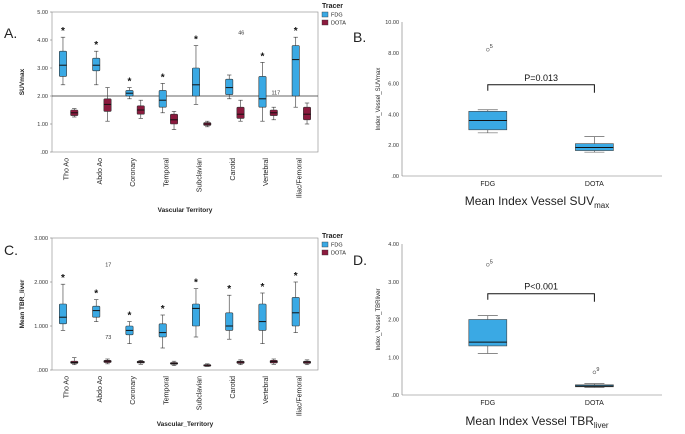 The height and width of the screenshot is (434, 685). What do you see at coordinates (393, 283) in the screenshot?
I see `y-tick-label: 3.00` at bounding box center [393, 283].